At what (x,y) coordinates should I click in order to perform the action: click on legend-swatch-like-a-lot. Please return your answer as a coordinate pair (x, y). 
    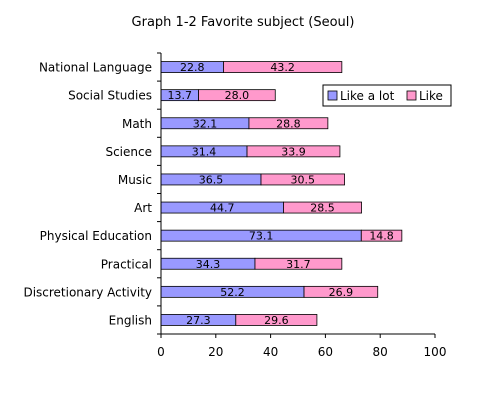
    Looking at the image, I should click on (332, 95).